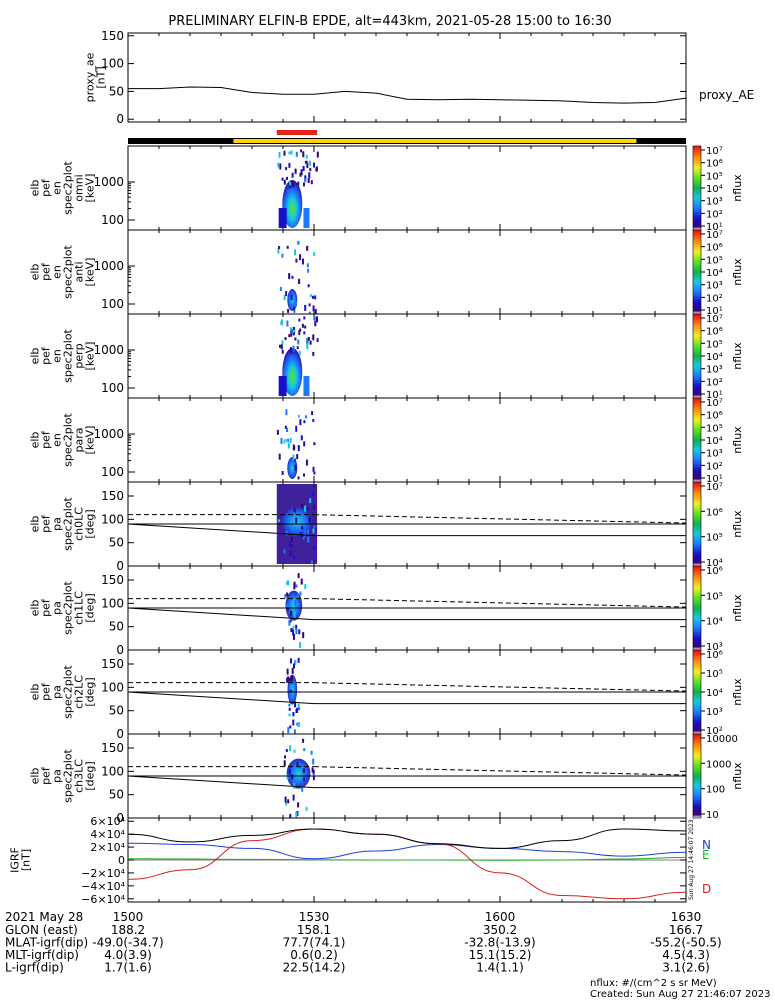 The height and width of the screenshot is (1000, 775). I want to click on footer-units: nflux: #/(cm^2 s sr MeV), so click(653, 983).